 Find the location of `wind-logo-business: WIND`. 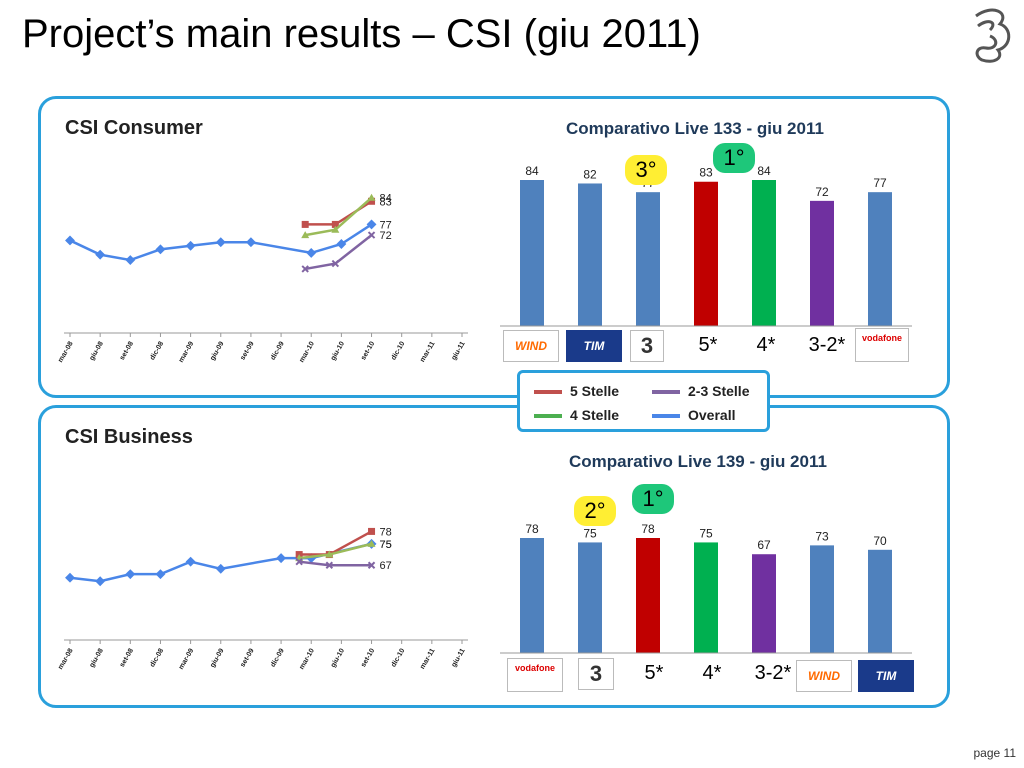

wind-logo-business: WIND is located at coordinates (824, 676).